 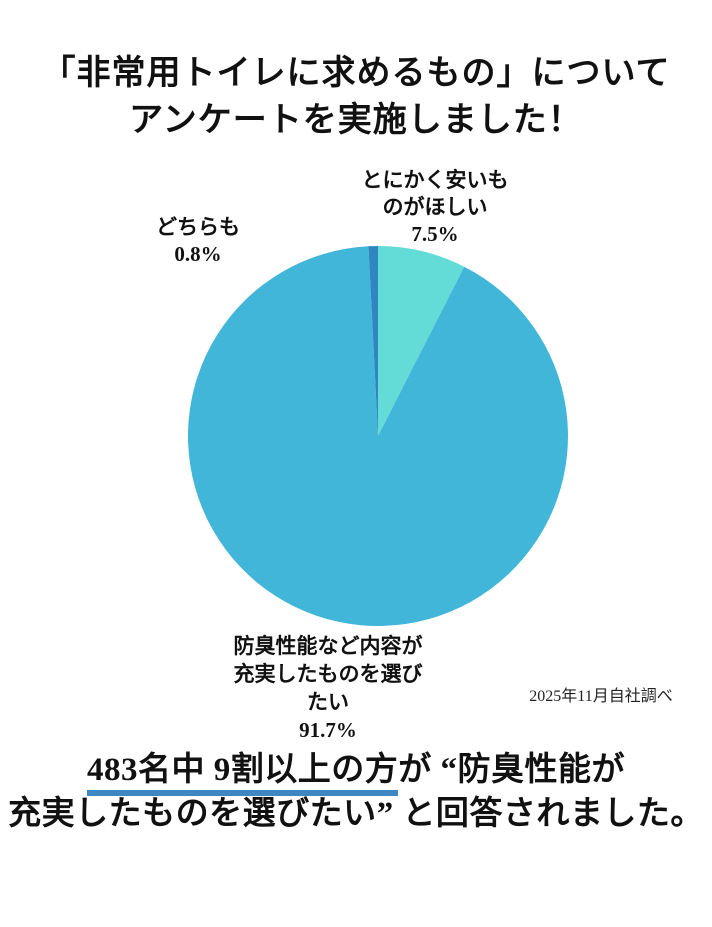 I want to click on page-title-line1: 「非常用トイレに求めるもの」について, so click(x=356, y=73).